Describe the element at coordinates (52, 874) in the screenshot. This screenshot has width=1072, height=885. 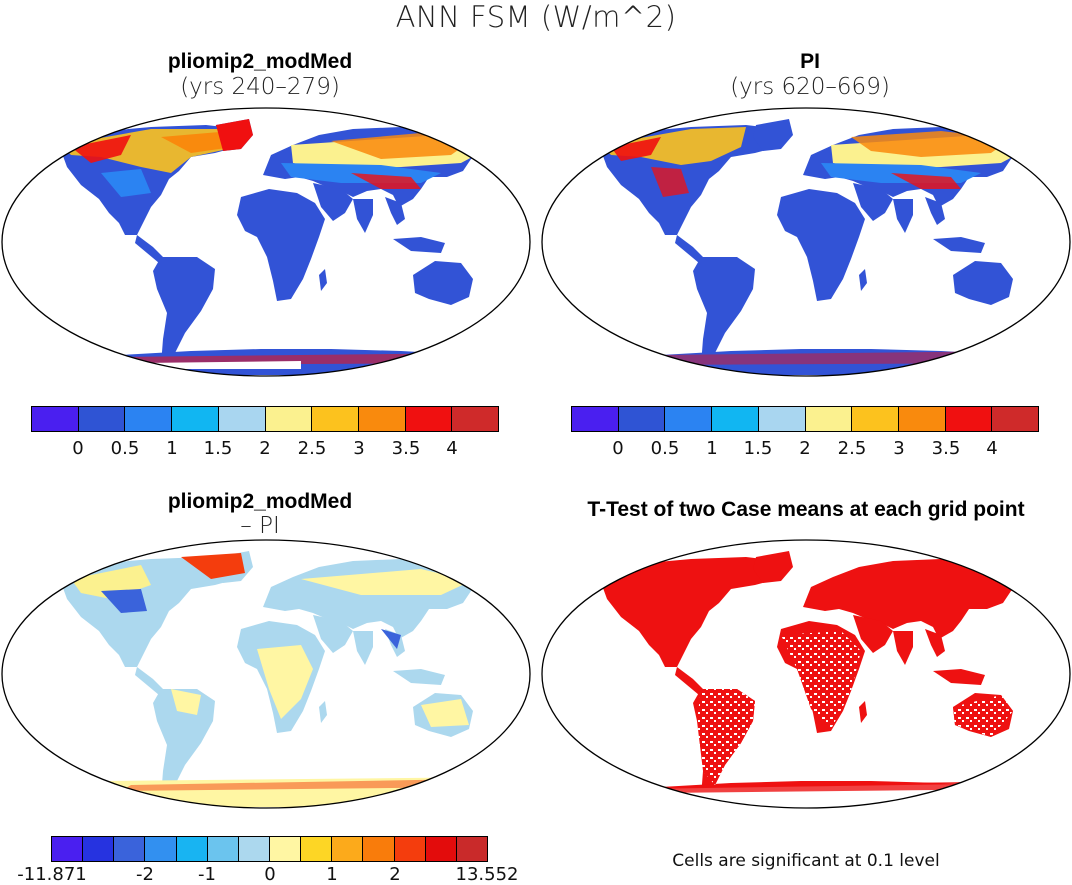
I see `colorbar-tick: -11.871` at that location.